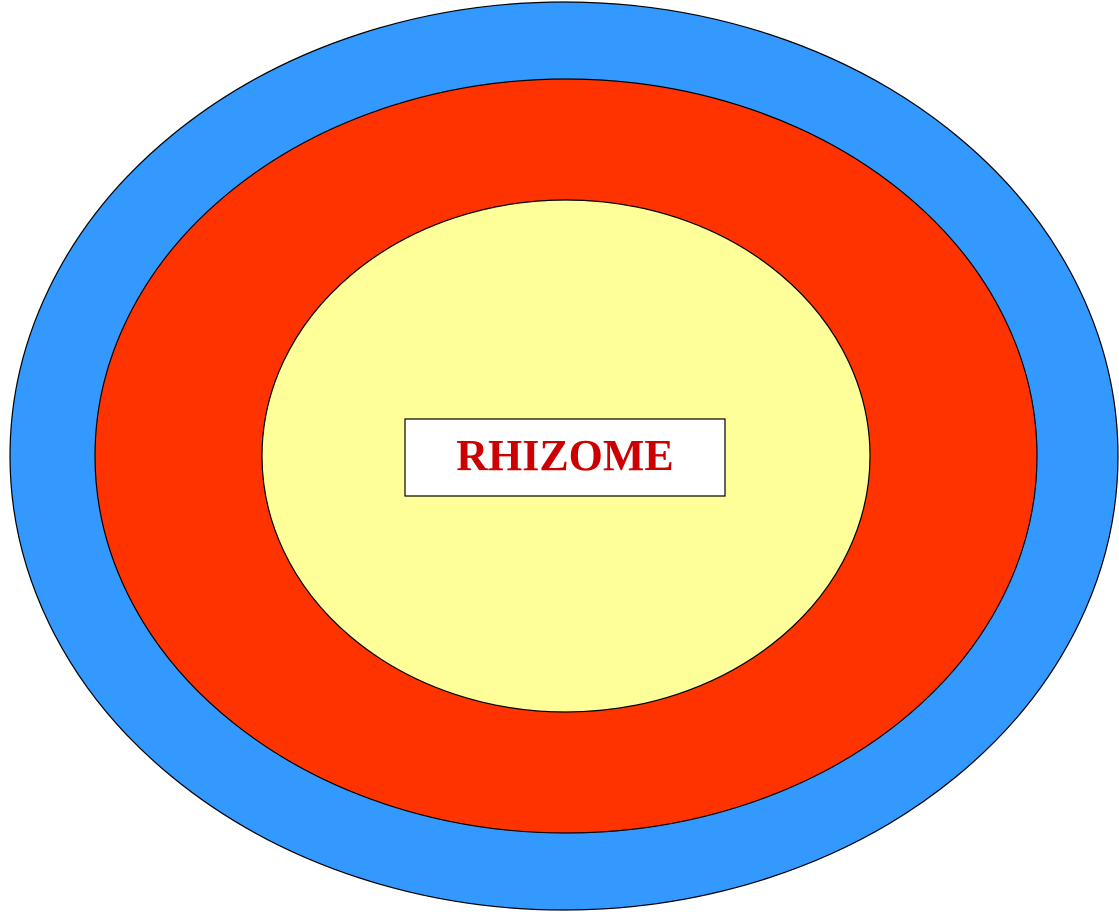 This screenshot has width=1119, height=912. I want to click on node-label: RHIZOME, so click(565, 455).